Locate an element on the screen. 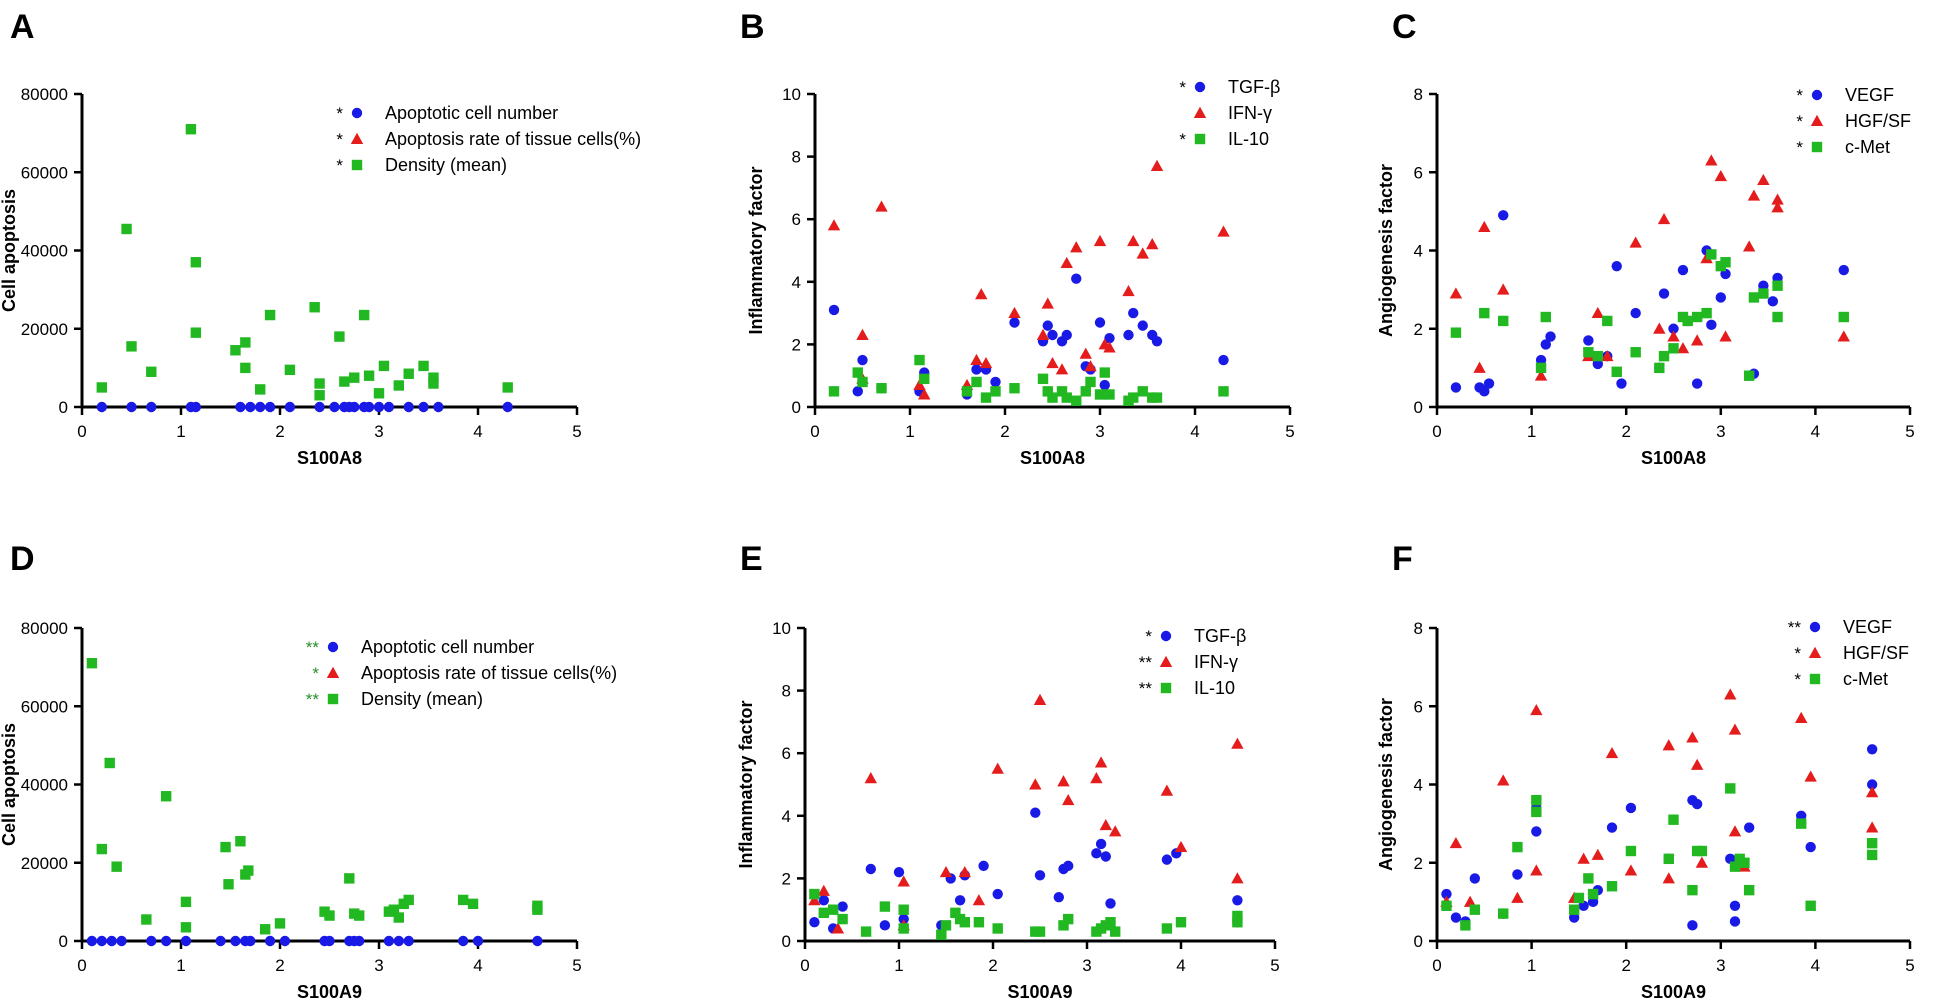 The image size is (1949, 1002). legend-label: Density (mean) is located at coordinates (422, 699).